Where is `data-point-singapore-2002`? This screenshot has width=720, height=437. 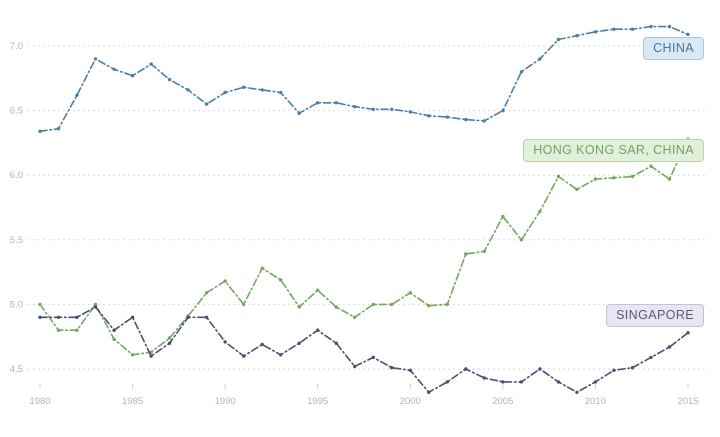 data-point-singapore-2002 is located at coordinates (447, 382).